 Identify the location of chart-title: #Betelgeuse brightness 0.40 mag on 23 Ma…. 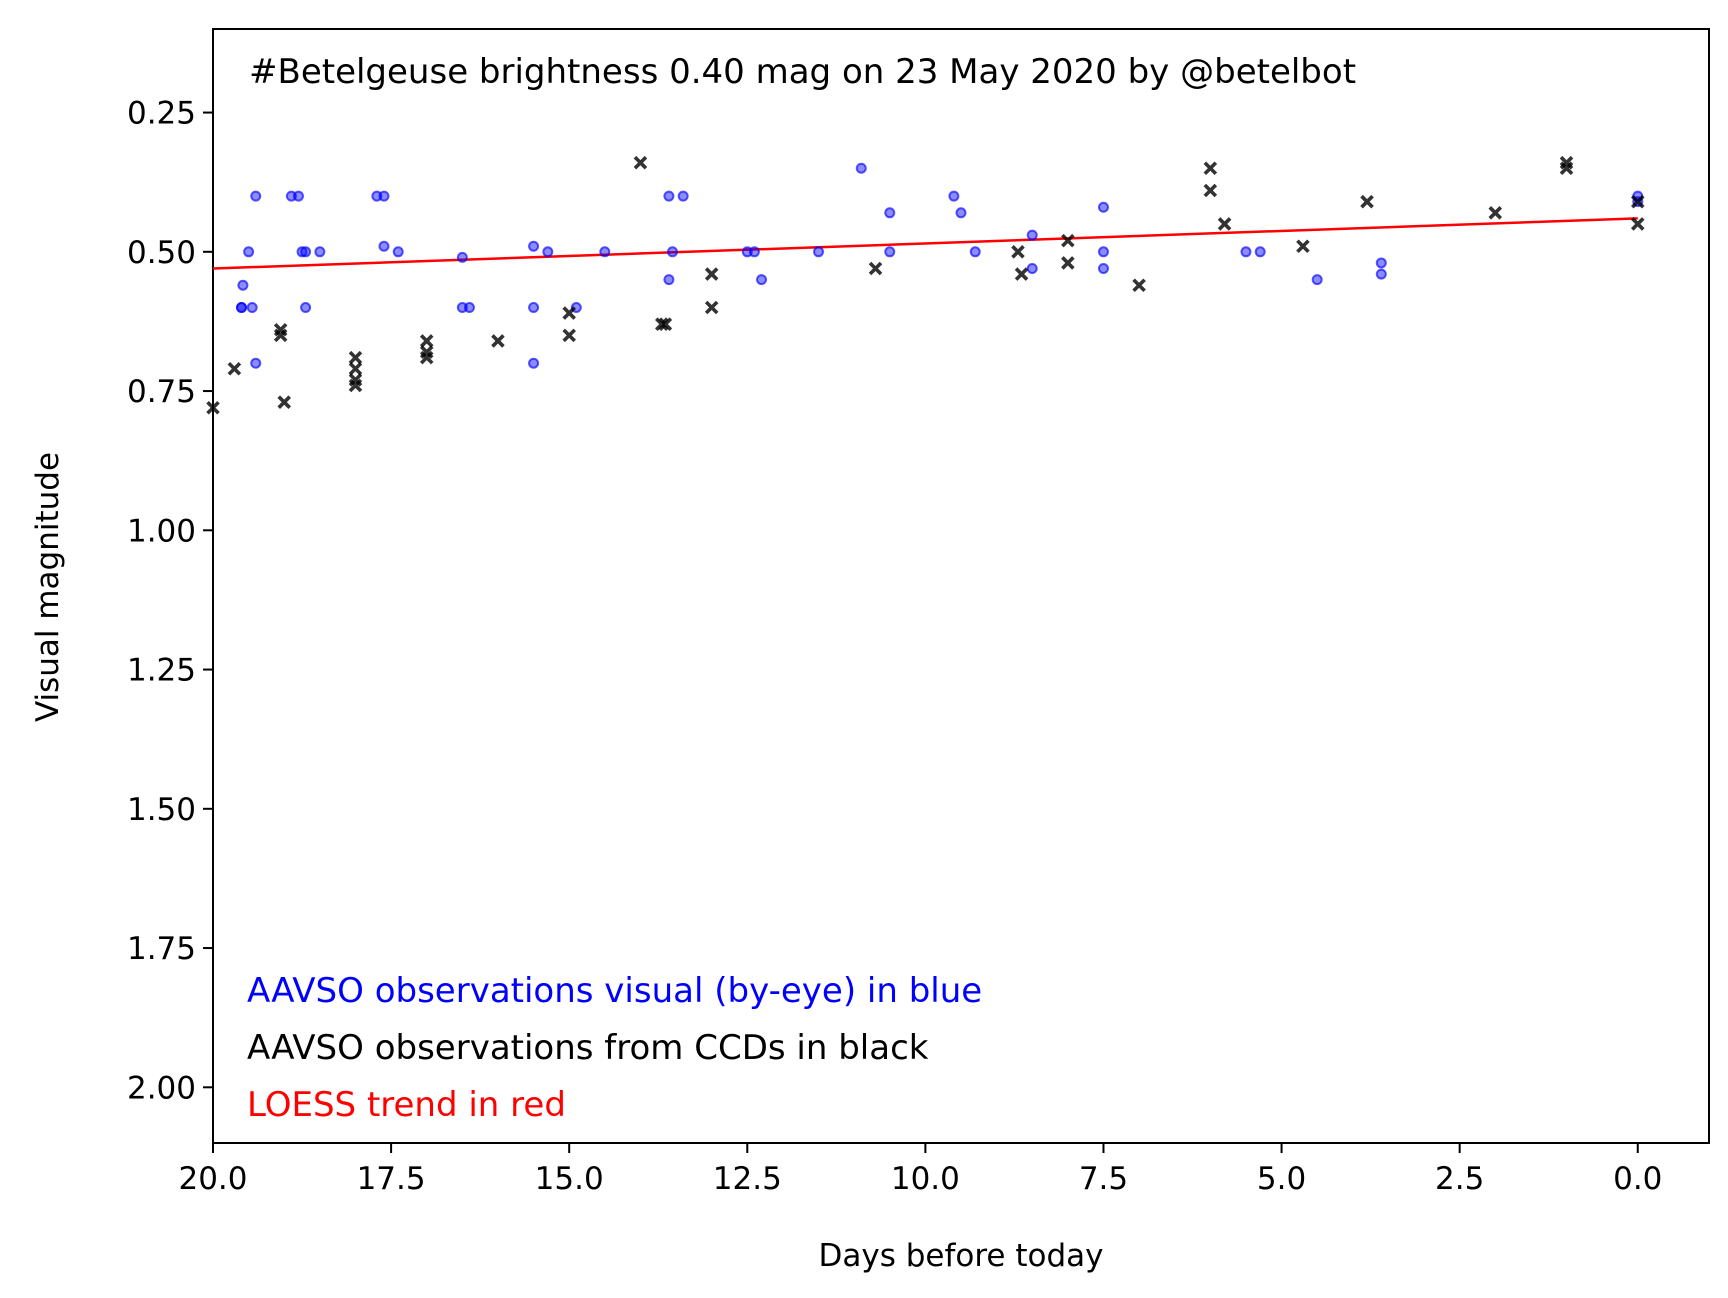
(802, 72).